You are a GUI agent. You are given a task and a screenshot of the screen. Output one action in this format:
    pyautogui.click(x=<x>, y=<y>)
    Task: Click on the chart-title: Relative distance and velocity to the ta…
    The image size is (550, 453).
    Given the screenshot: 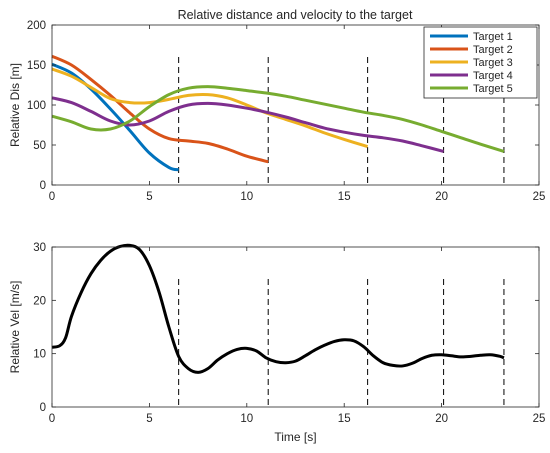 What is the action you would take?
    pyautogui.click(x=295, y=15)
    